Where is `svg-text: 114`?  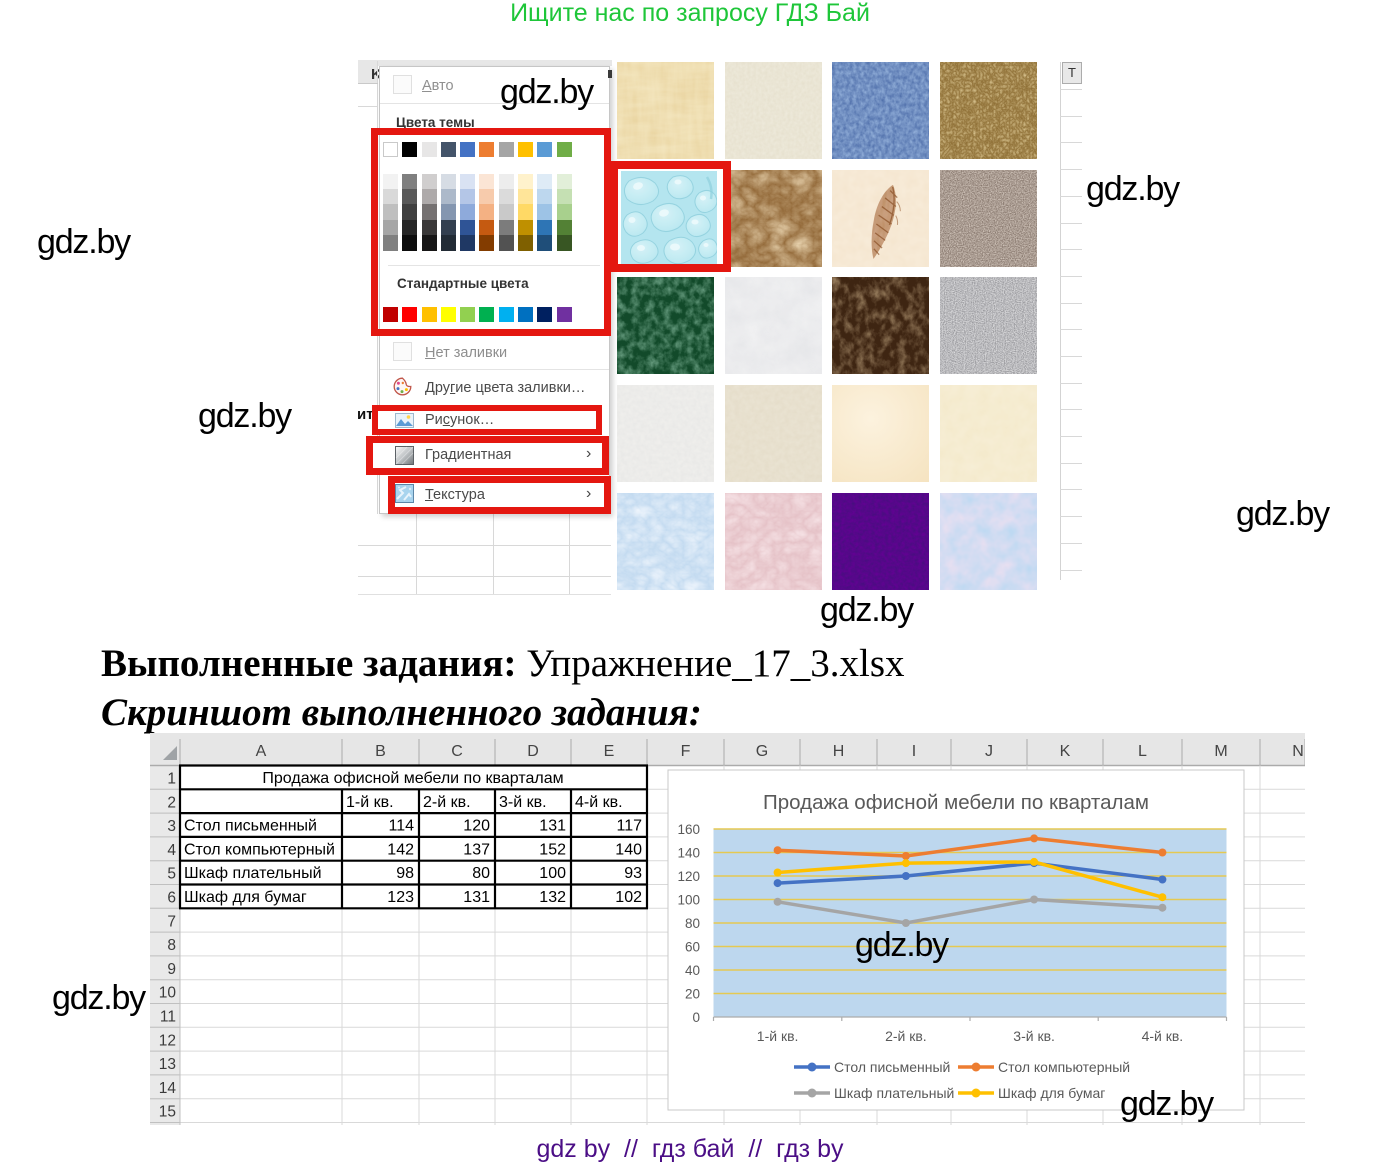
svg-text: 114 is located at coordinates (401, 826).